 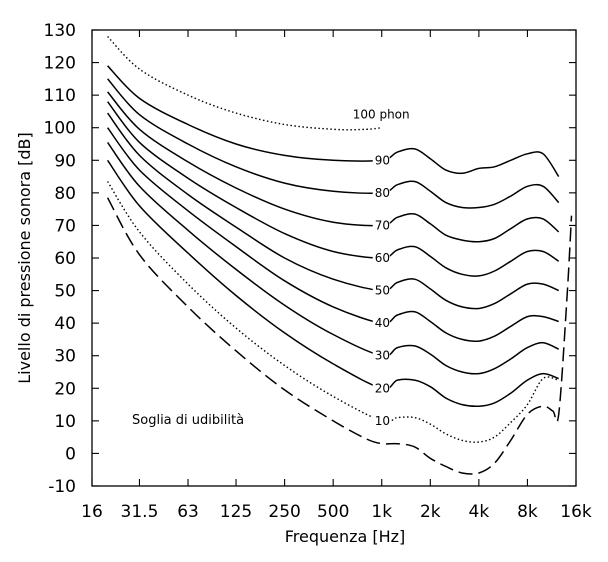 I want to click on series-label: 60, so click(x=382, y=258).